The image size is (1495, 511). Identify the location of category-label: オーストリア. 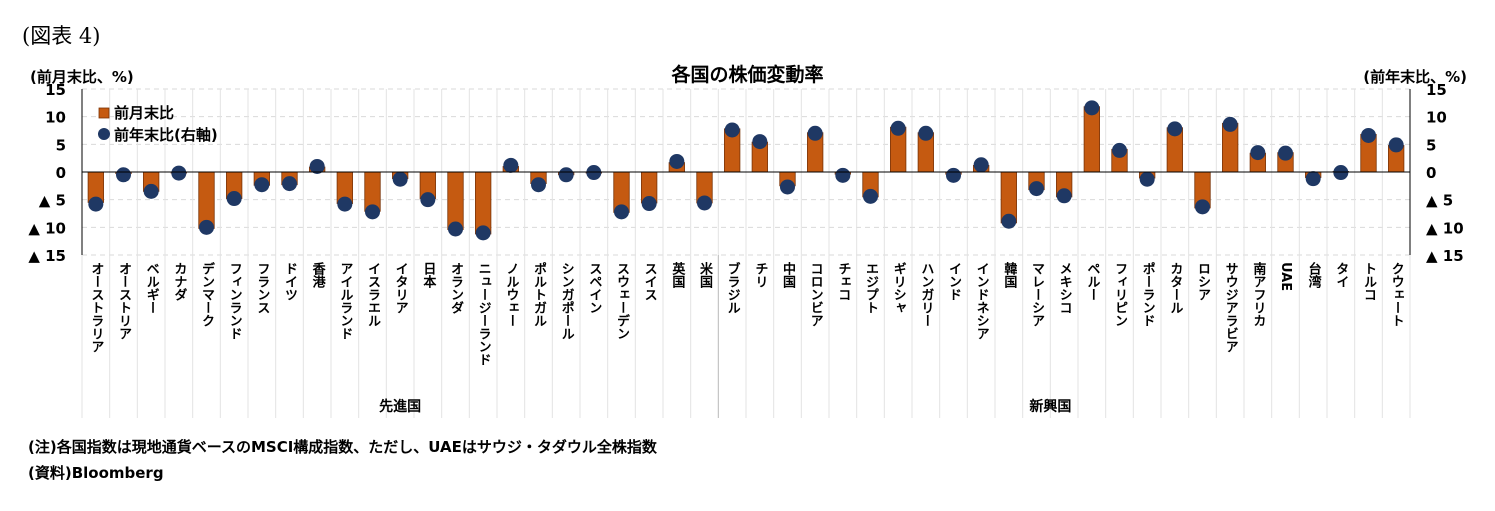
(124, 301).